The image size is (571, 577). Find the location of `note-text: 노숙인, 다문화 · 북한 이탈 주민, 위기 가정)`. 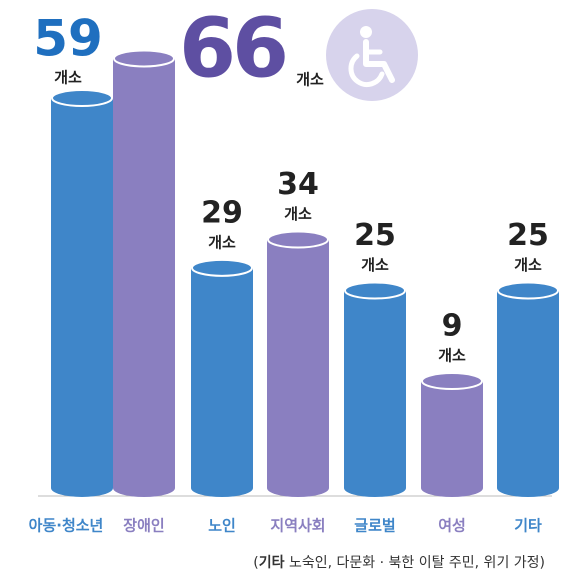

note-text: 노숙인, 다문화 · 북한 이탈 주민, 위기 가정) is located at coordinates (415, 563).